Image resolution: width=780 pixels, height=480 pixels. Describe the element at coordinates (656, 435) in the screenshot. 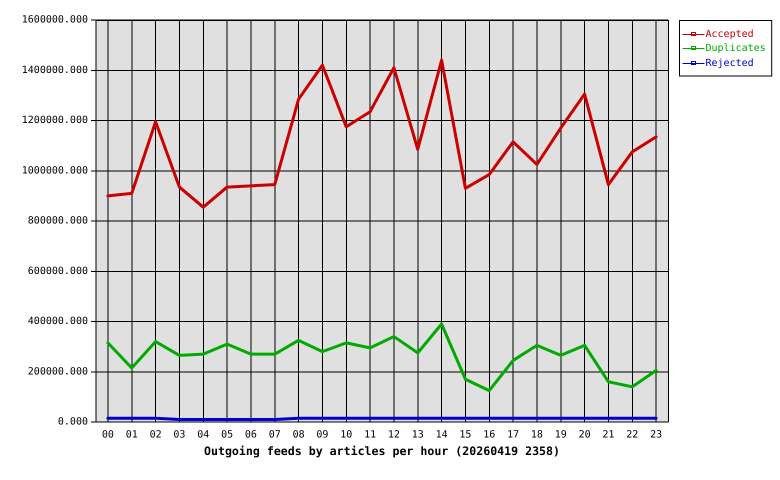

I see `x-tick-label: 23` at that location.